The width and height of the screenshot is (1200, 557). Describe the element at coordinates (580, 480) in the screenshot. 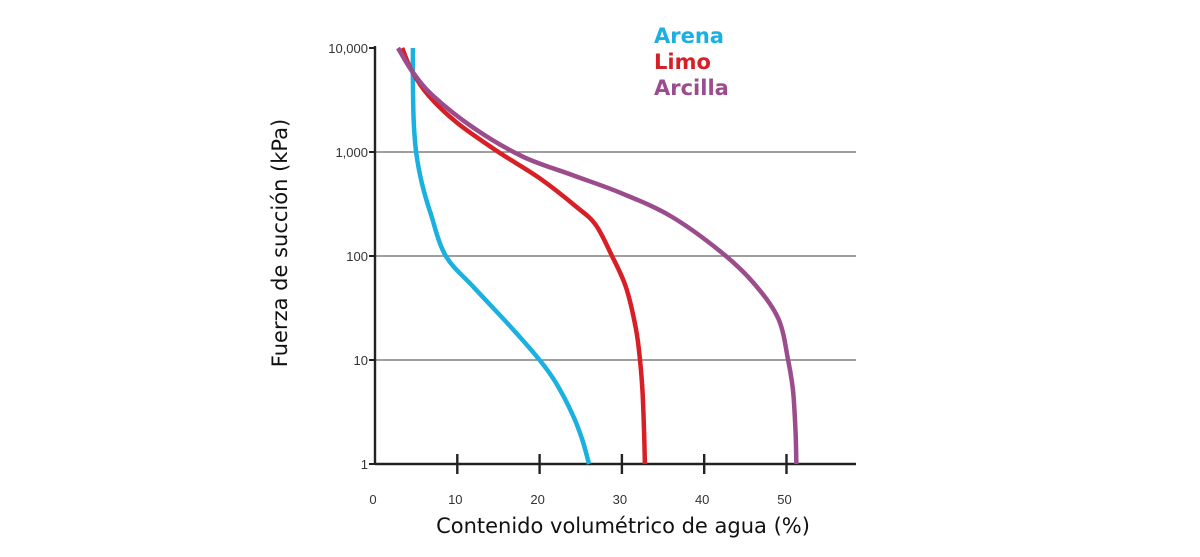

I see `x-axis-ticks: 0 10 20 30 40 50` at that location.